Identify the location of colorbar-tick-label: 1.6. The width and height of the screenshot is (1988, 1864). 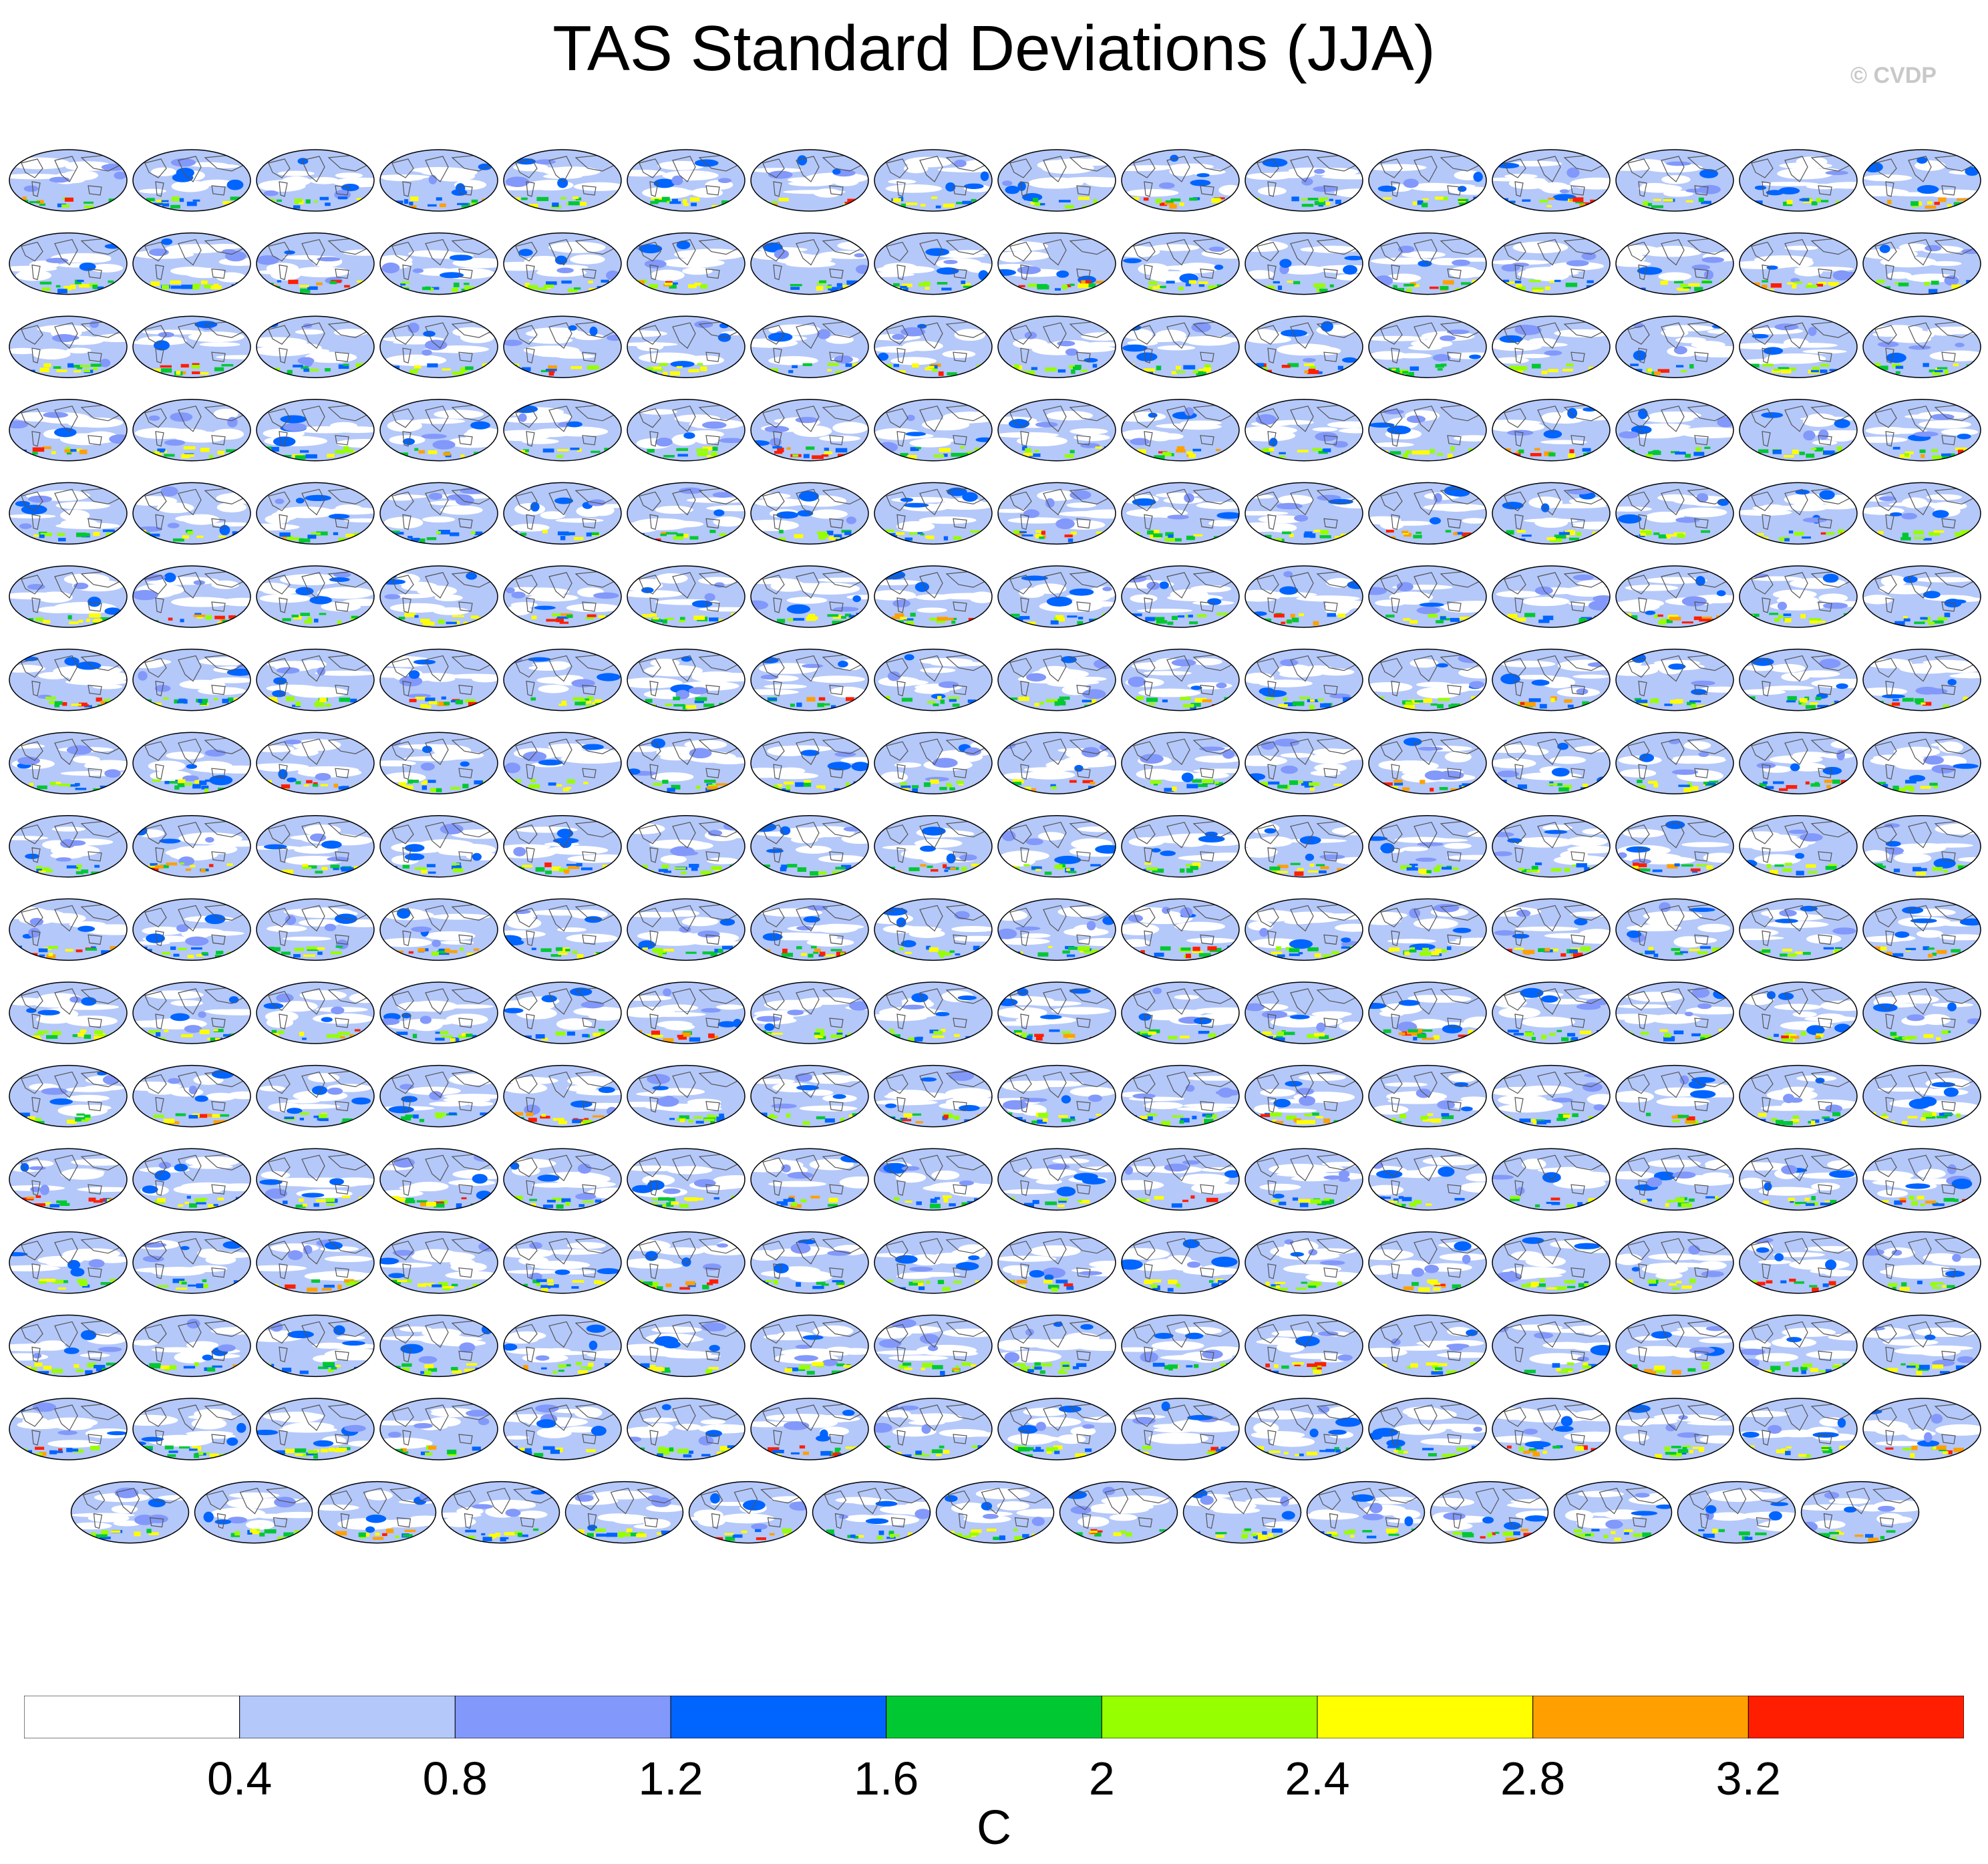
(886, 1778).